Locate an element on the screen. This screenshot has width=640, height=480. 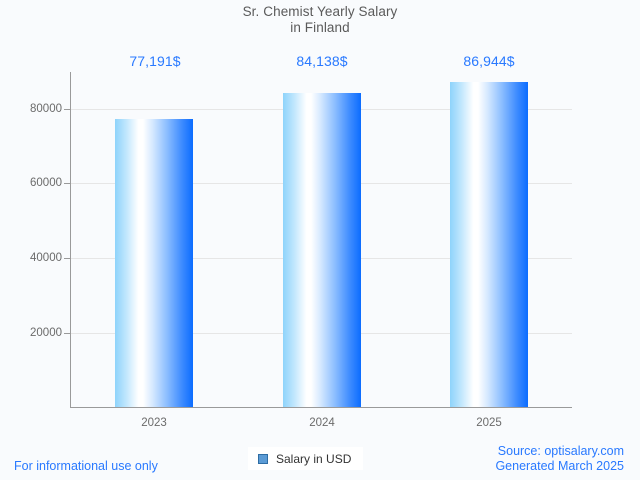
disclaimer-text: For informational use only is located at coordinates (86, 466).